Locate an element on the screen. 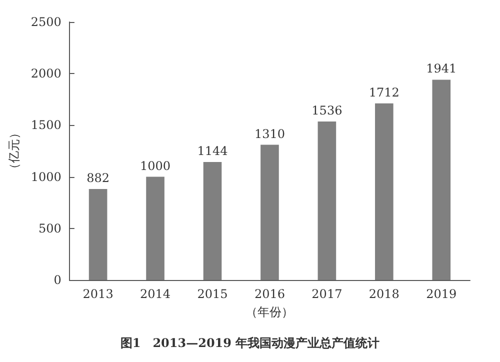 The height and width of the screenshot is (362, 500). y-axis-title: （亿元） is located at coordinates (14, 151).